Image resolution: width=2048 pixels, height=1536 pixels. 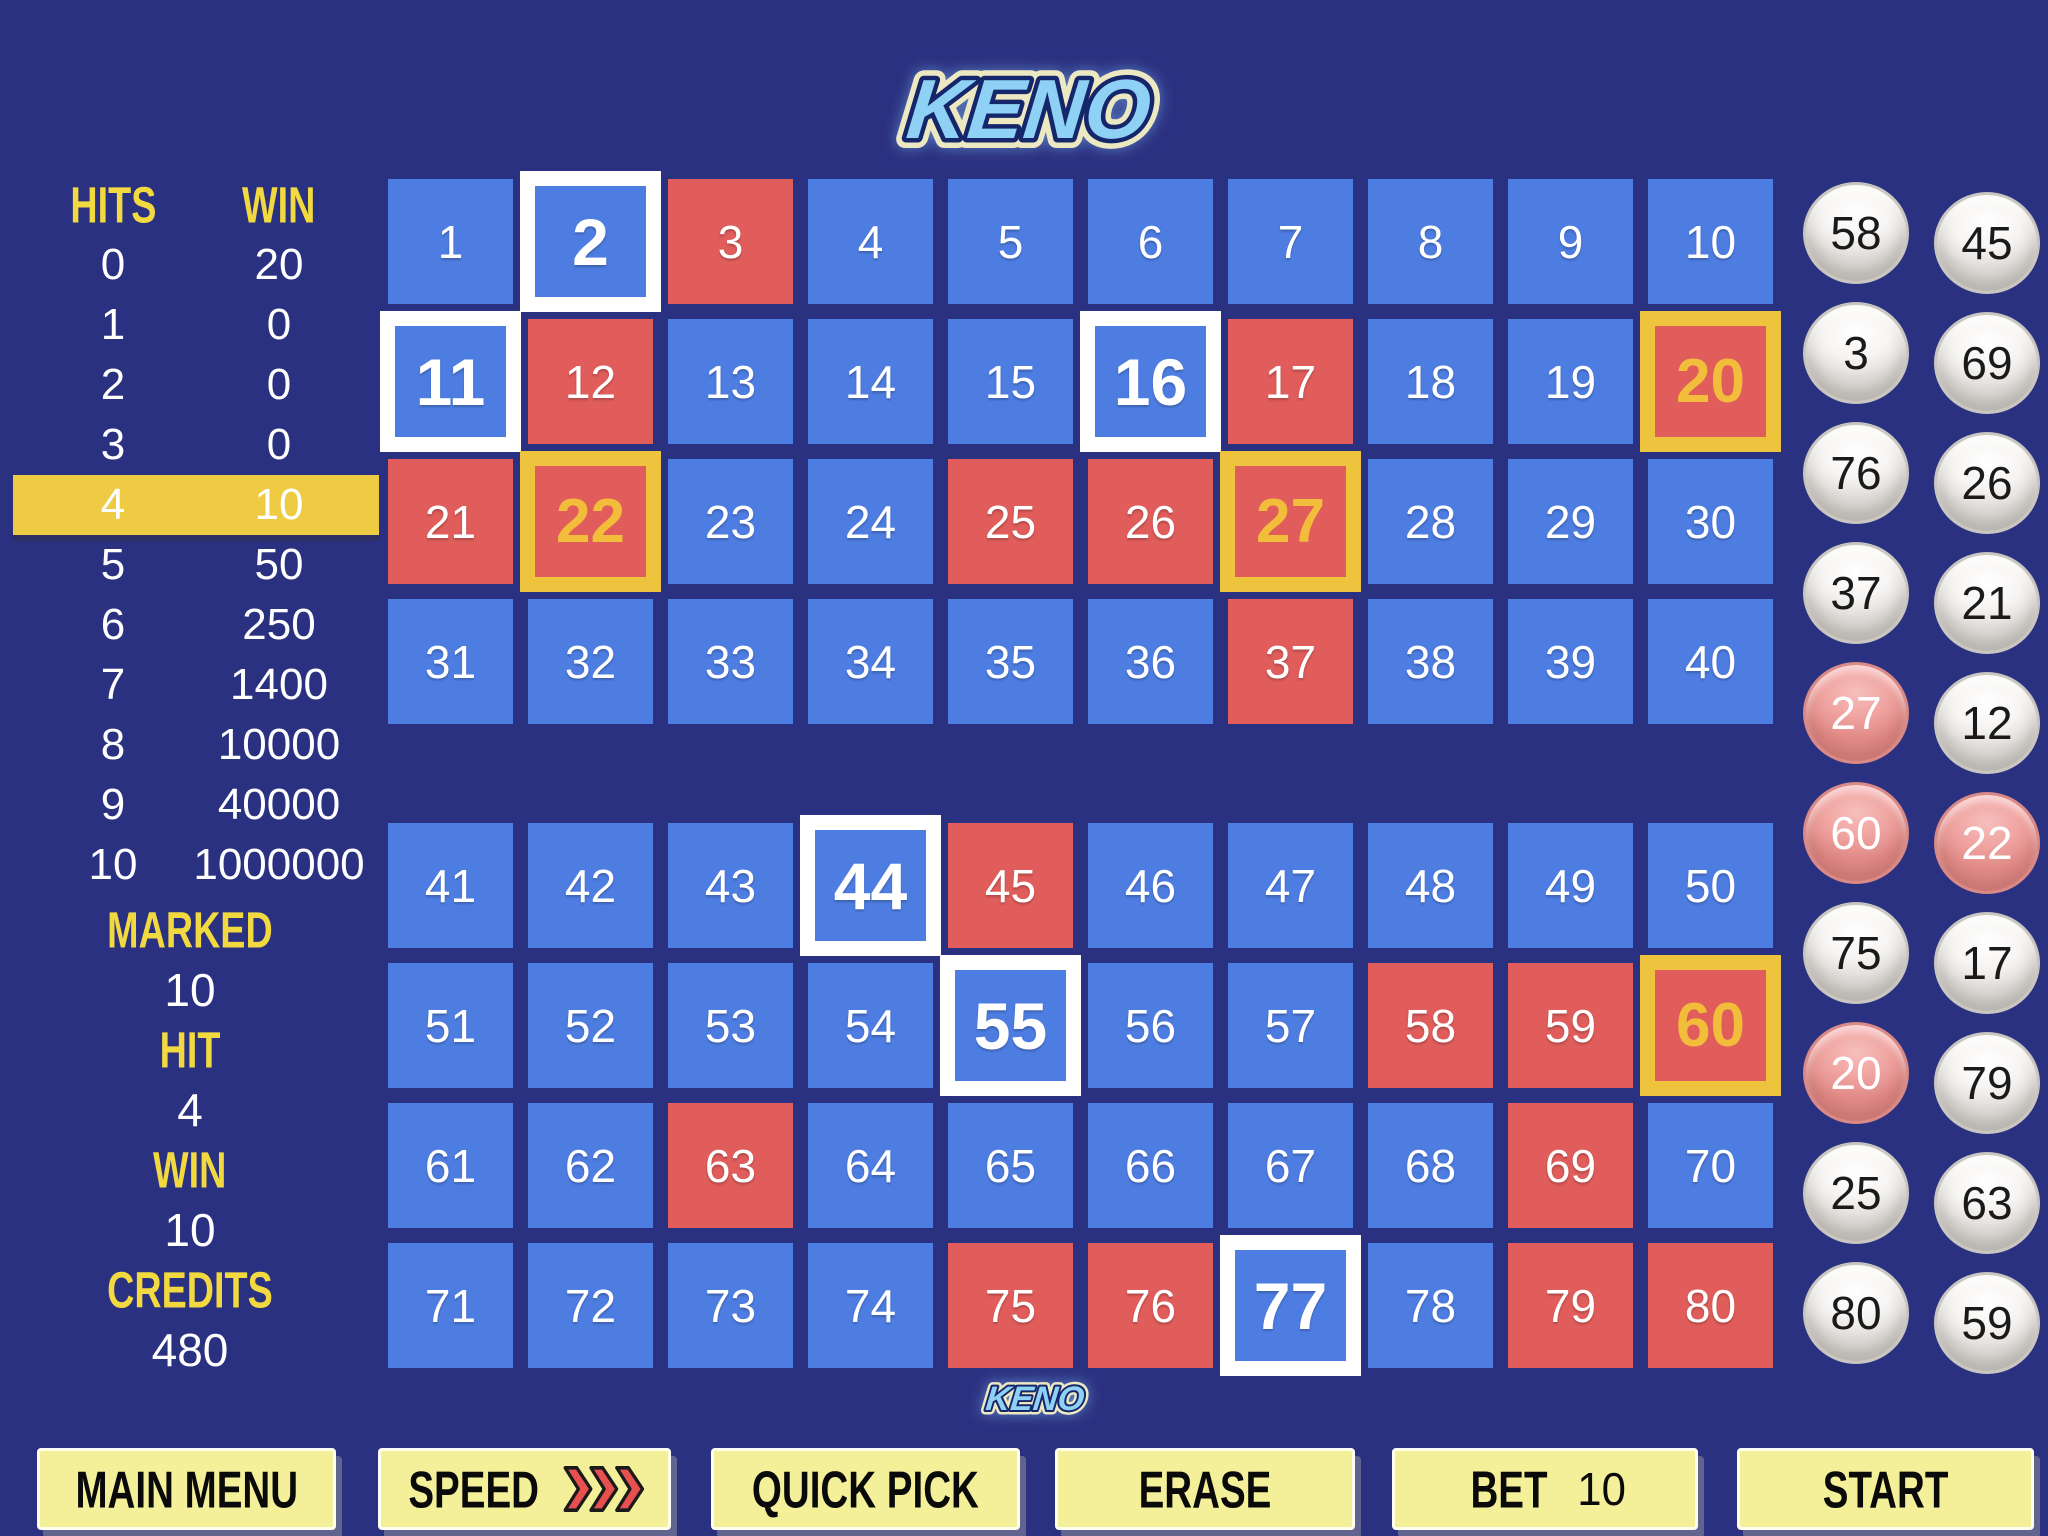 What do you see at coordinates (1430, 885) in the screenshot?
I see `cell-48: 48` at bounding box center [1430, 885].